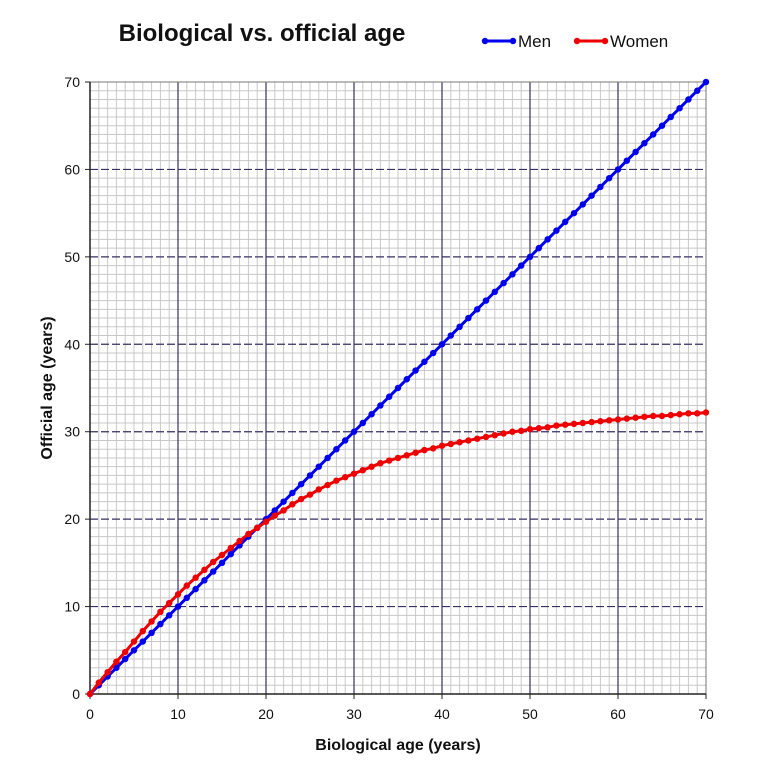 The height and width of the screenshot is (768, 768). Describe the element at coordinates (485, 41) in the screenshot. I see `legend-marker-men` at that location.